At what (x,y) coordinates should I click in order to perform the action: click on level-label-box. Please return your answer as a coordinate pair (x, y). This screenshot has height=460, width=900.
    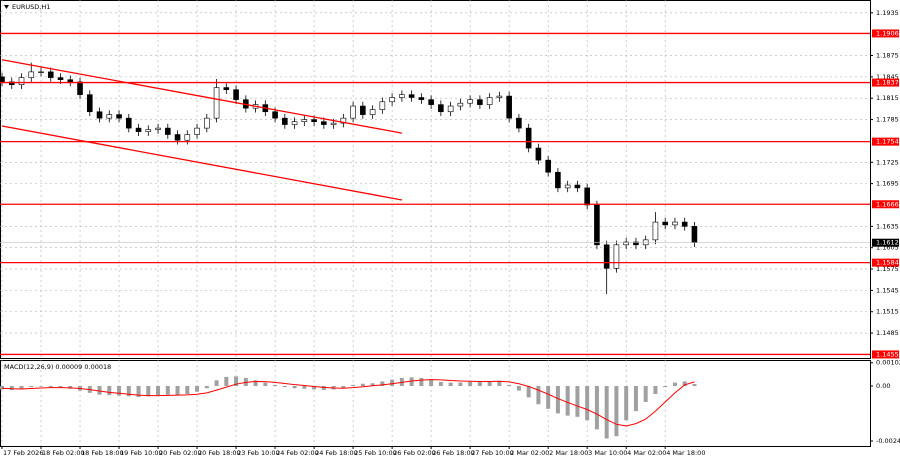
    Looking at the image, I should click on (885, 204).